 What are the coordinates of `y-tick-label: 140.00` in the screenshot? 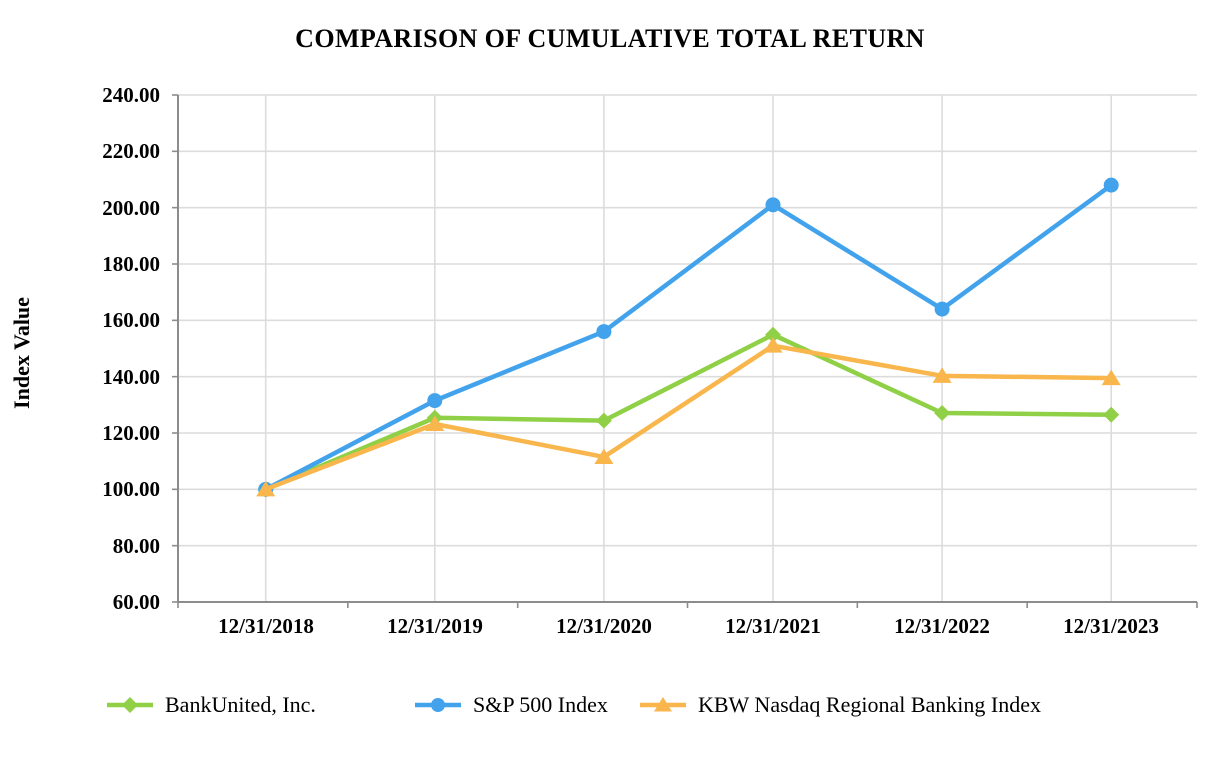 It's located at (131, 377).